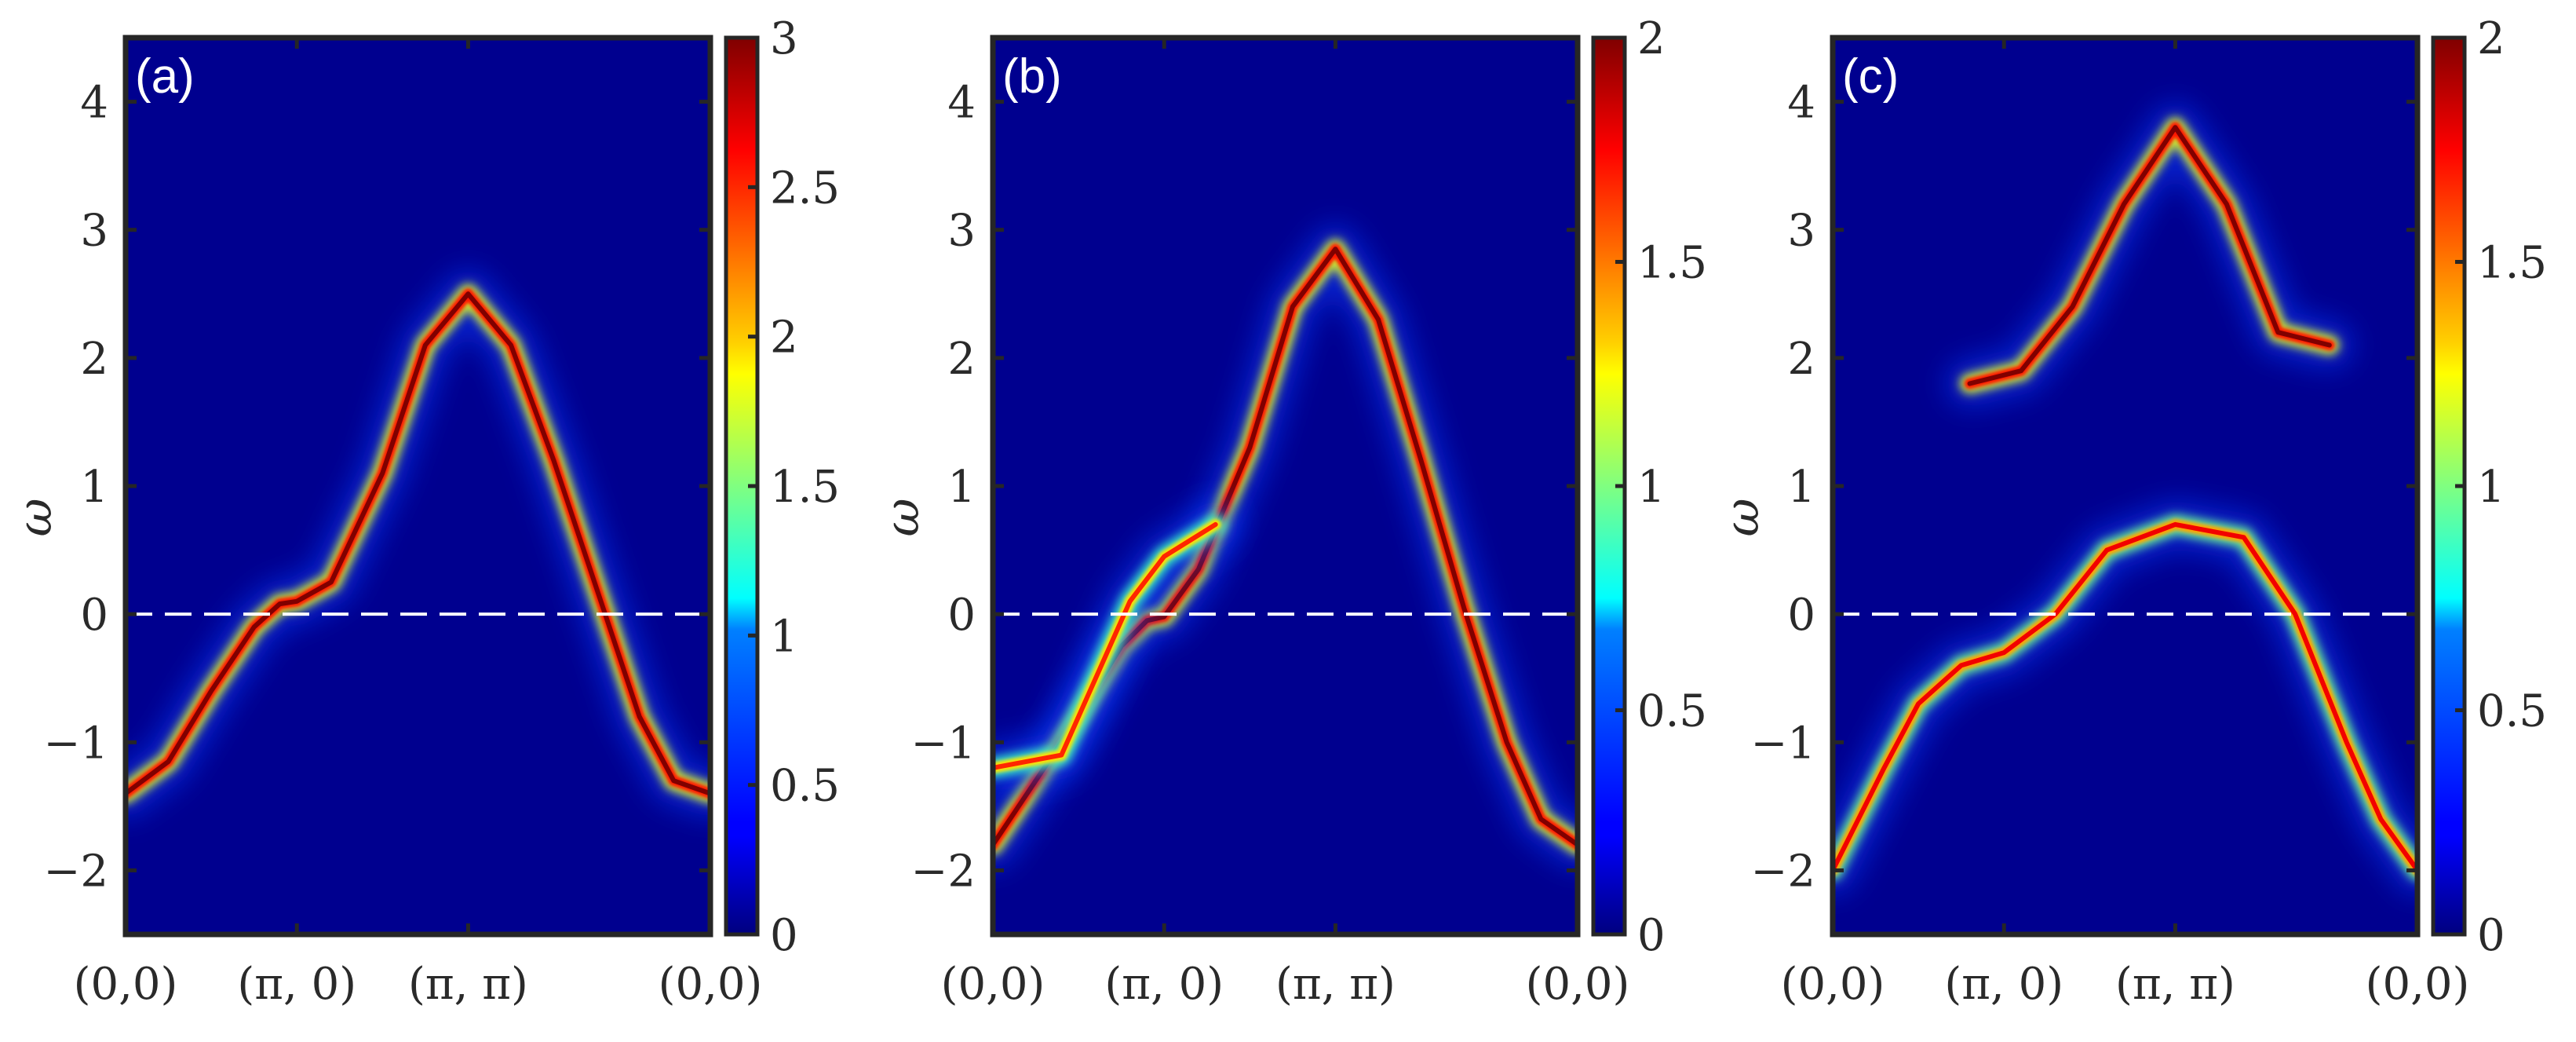 The height and width of the screenshot is (1042, 2576). Describe the element at coordinates (1032, 76) in the screenshot. I see `panel-label: (b)` at that location.